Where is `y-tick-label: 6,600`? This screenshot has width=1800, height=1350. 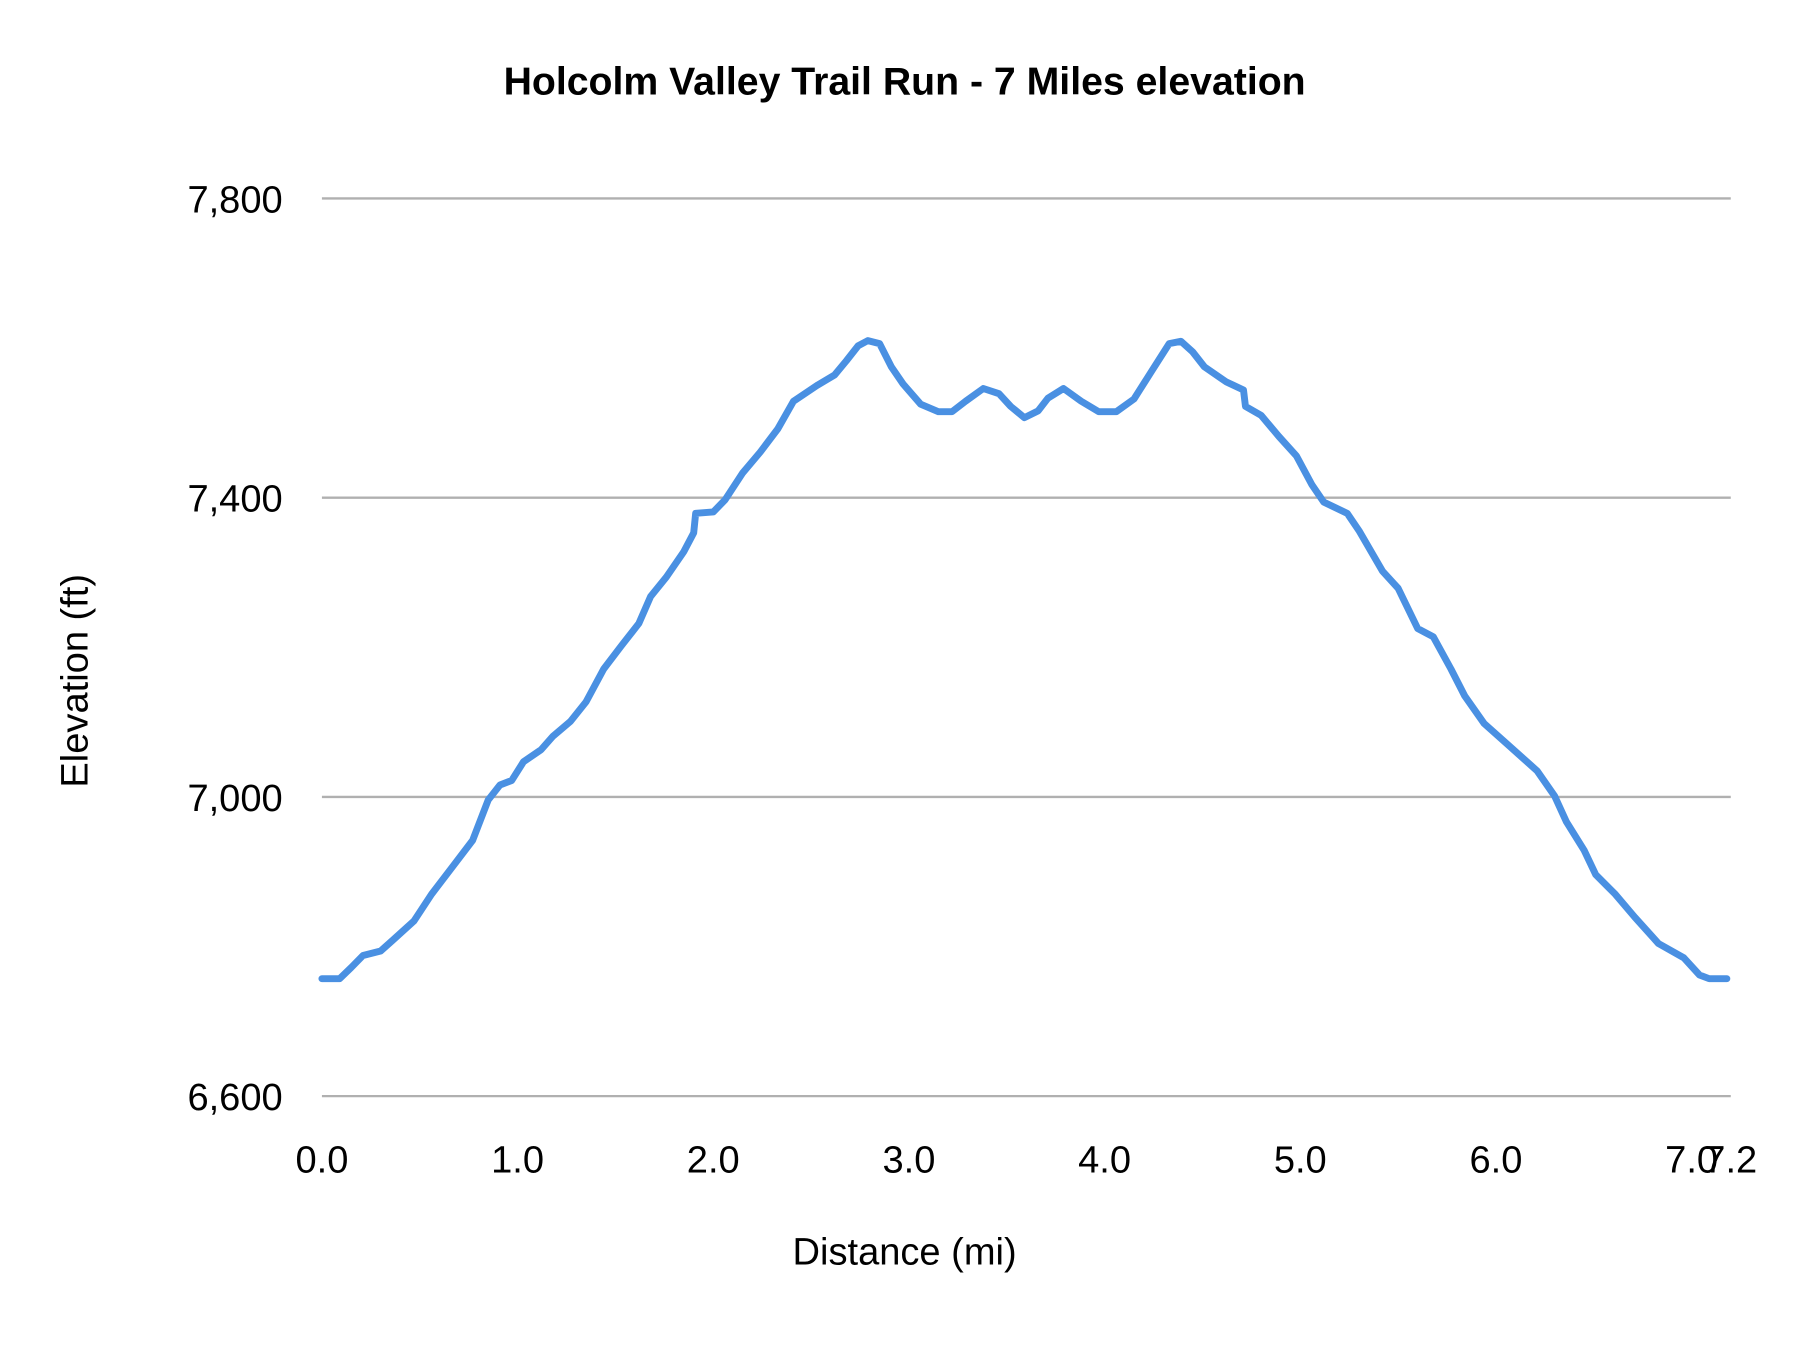
y-tick-label: 6,600 is located at coordinates (234, 1098).